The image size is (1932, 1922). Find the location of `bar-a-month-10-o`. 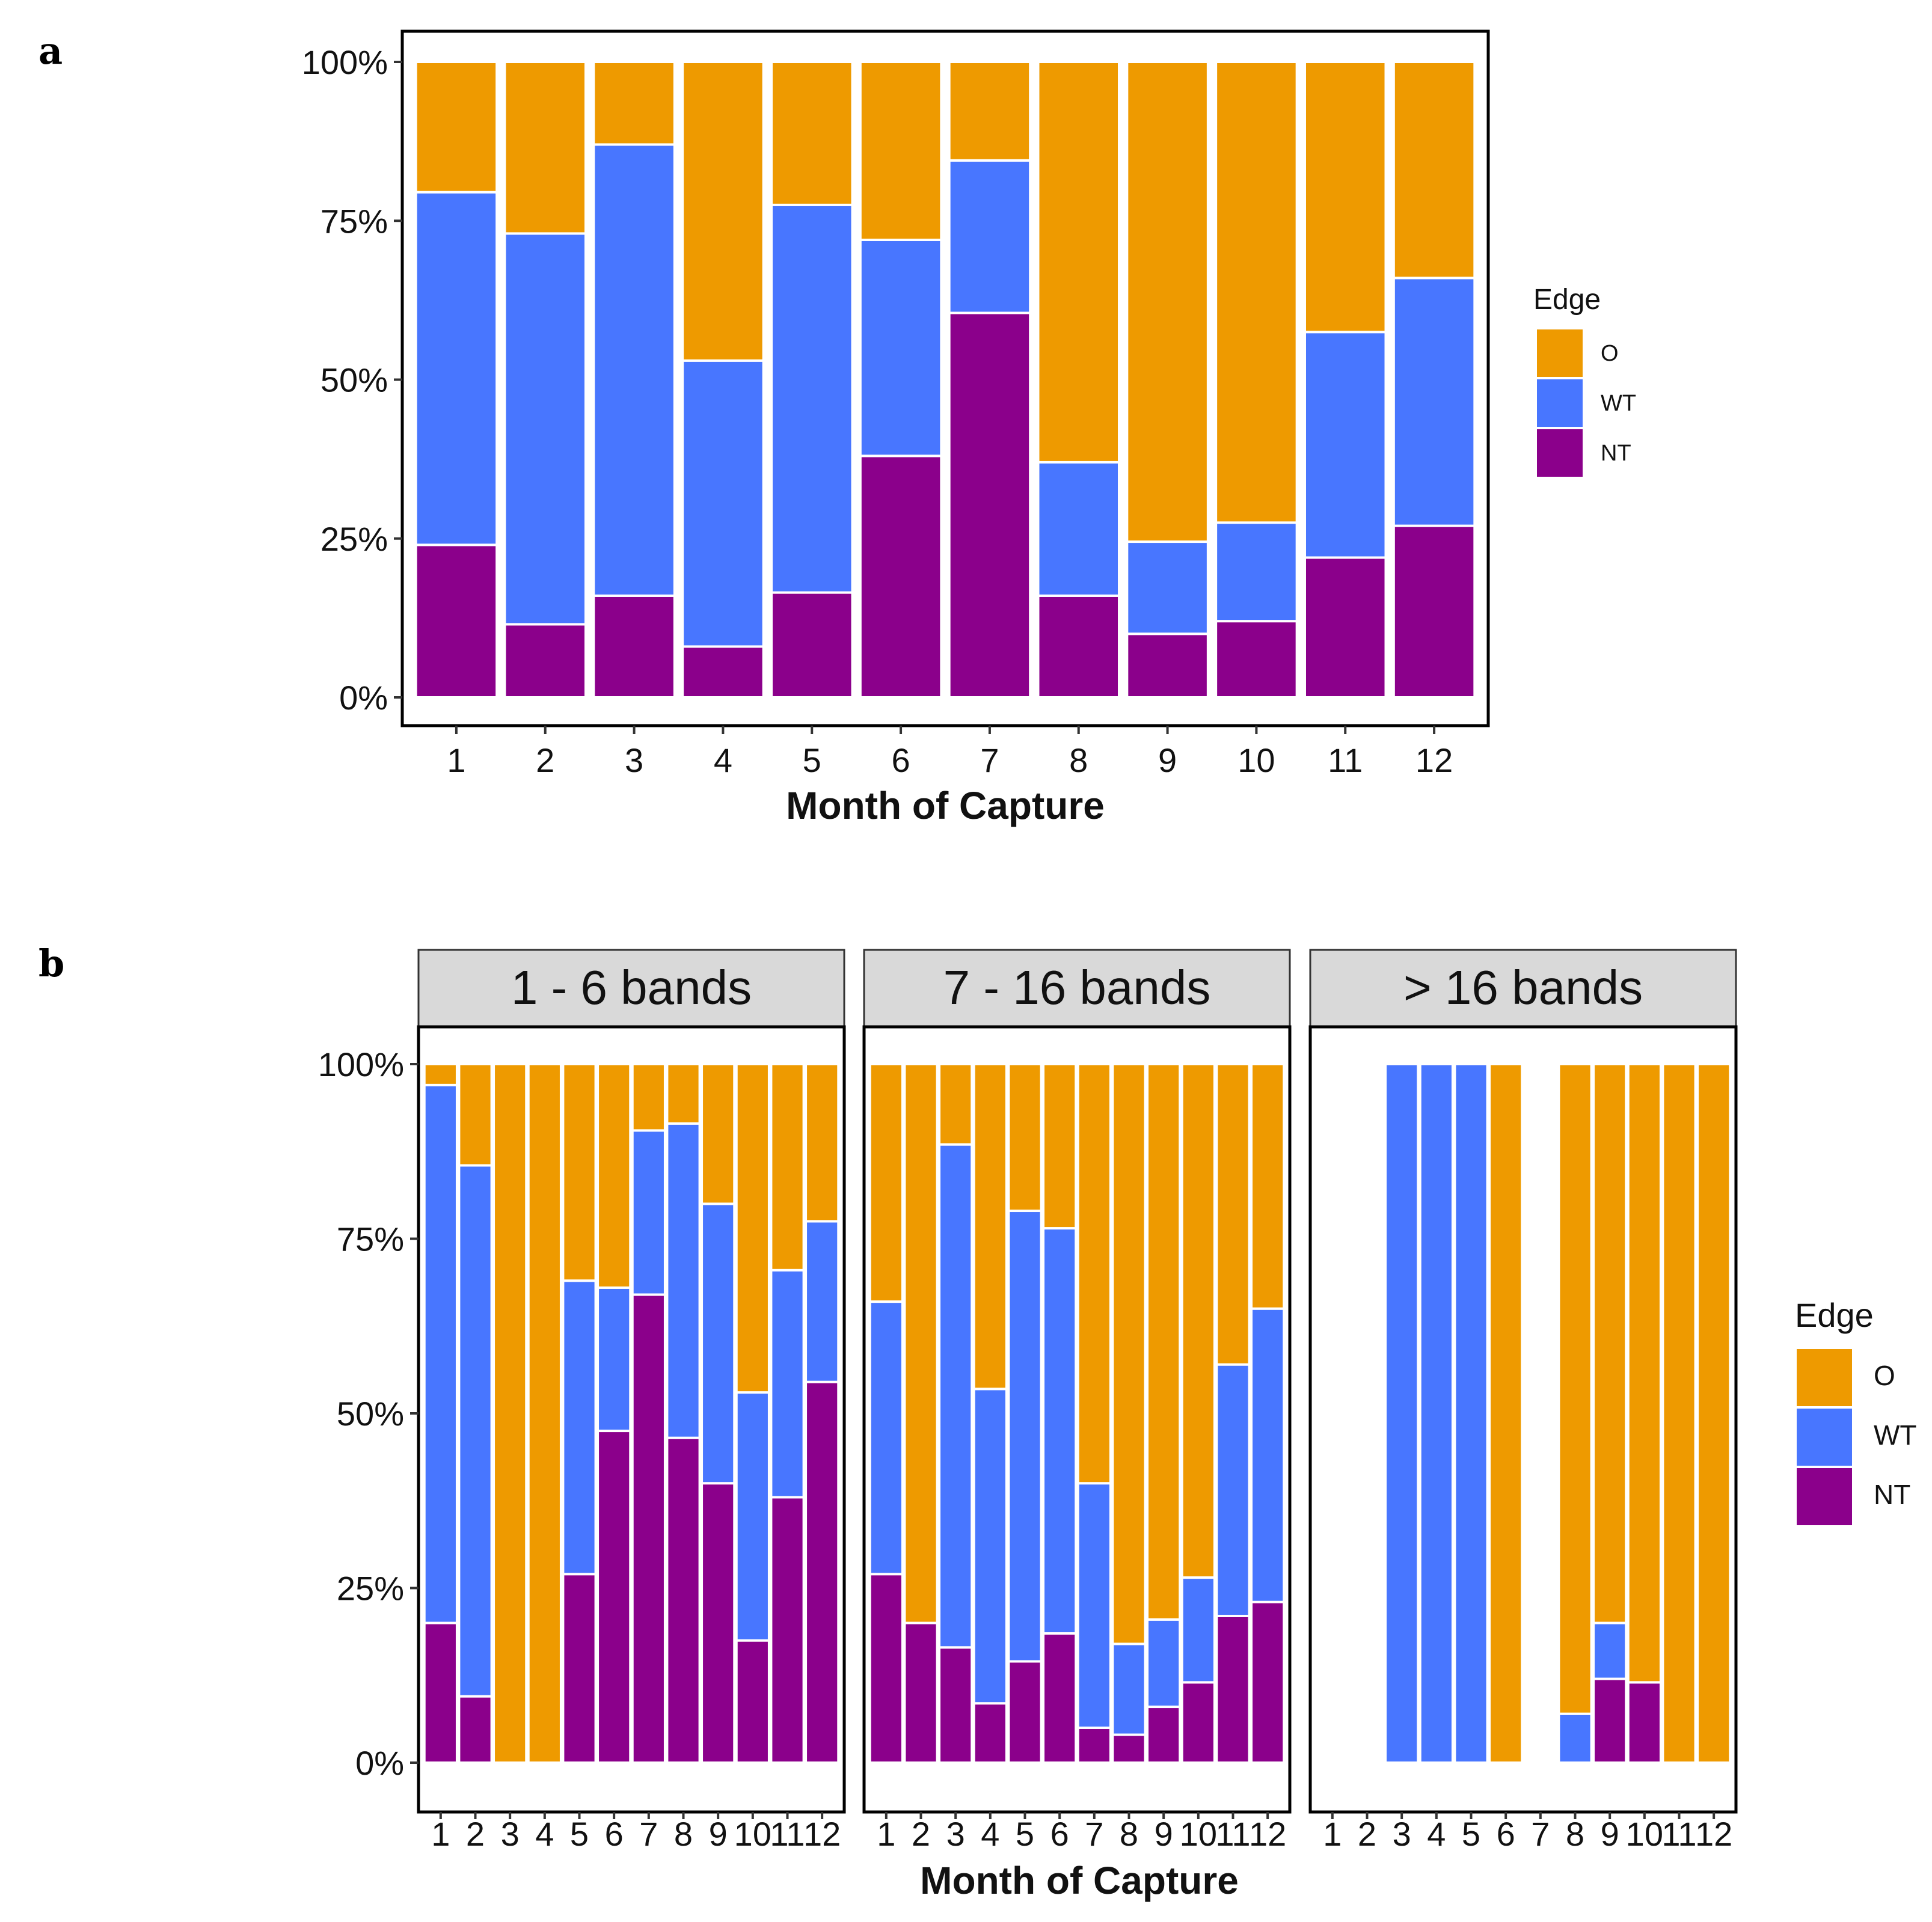

bar-a-month-10-o is located at coordinates (1256, 292).